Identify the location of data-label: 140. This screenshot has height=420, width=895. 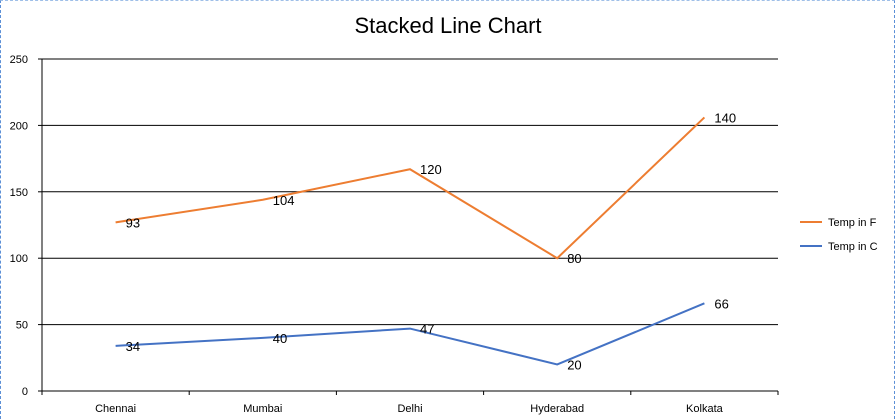
(725, 117).